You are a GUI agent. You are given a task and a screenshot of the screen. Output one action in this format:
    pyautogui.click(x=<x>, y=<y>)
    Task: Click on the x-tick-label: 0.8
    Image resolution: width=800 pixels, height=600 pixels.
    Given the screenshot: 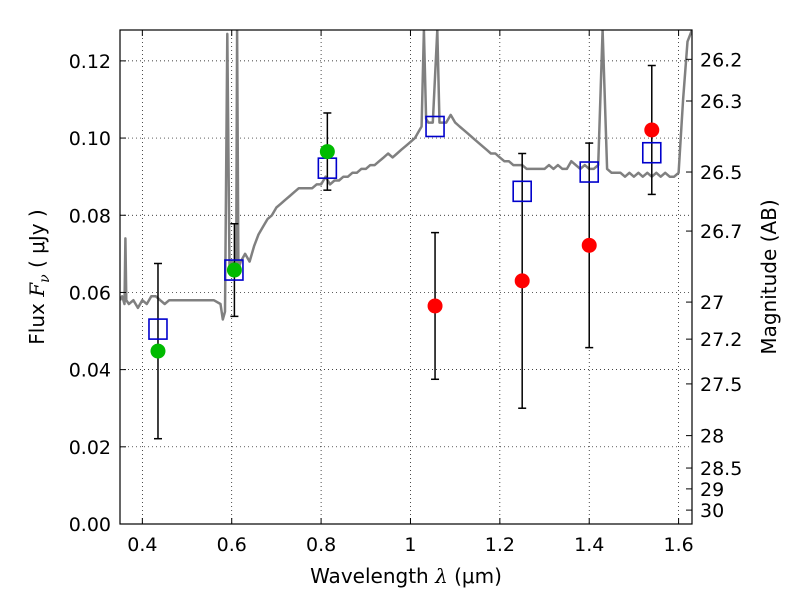 What is the action you would take?
    pyautogui.click(x=321, y=545)
    